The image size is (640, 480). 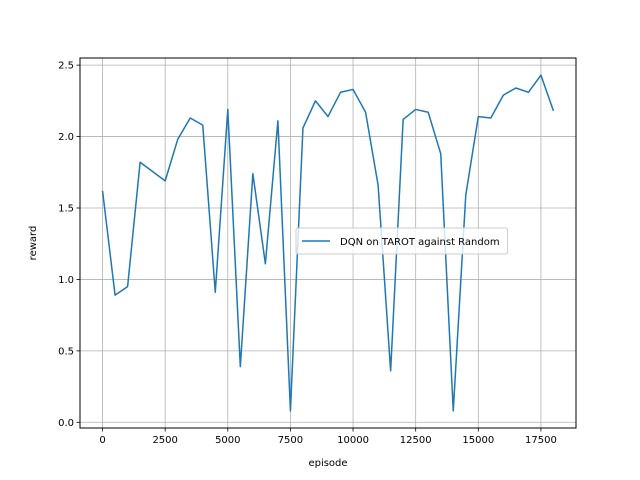 I want to click on x-tick-label: 17500, so click(x=541, y=440).